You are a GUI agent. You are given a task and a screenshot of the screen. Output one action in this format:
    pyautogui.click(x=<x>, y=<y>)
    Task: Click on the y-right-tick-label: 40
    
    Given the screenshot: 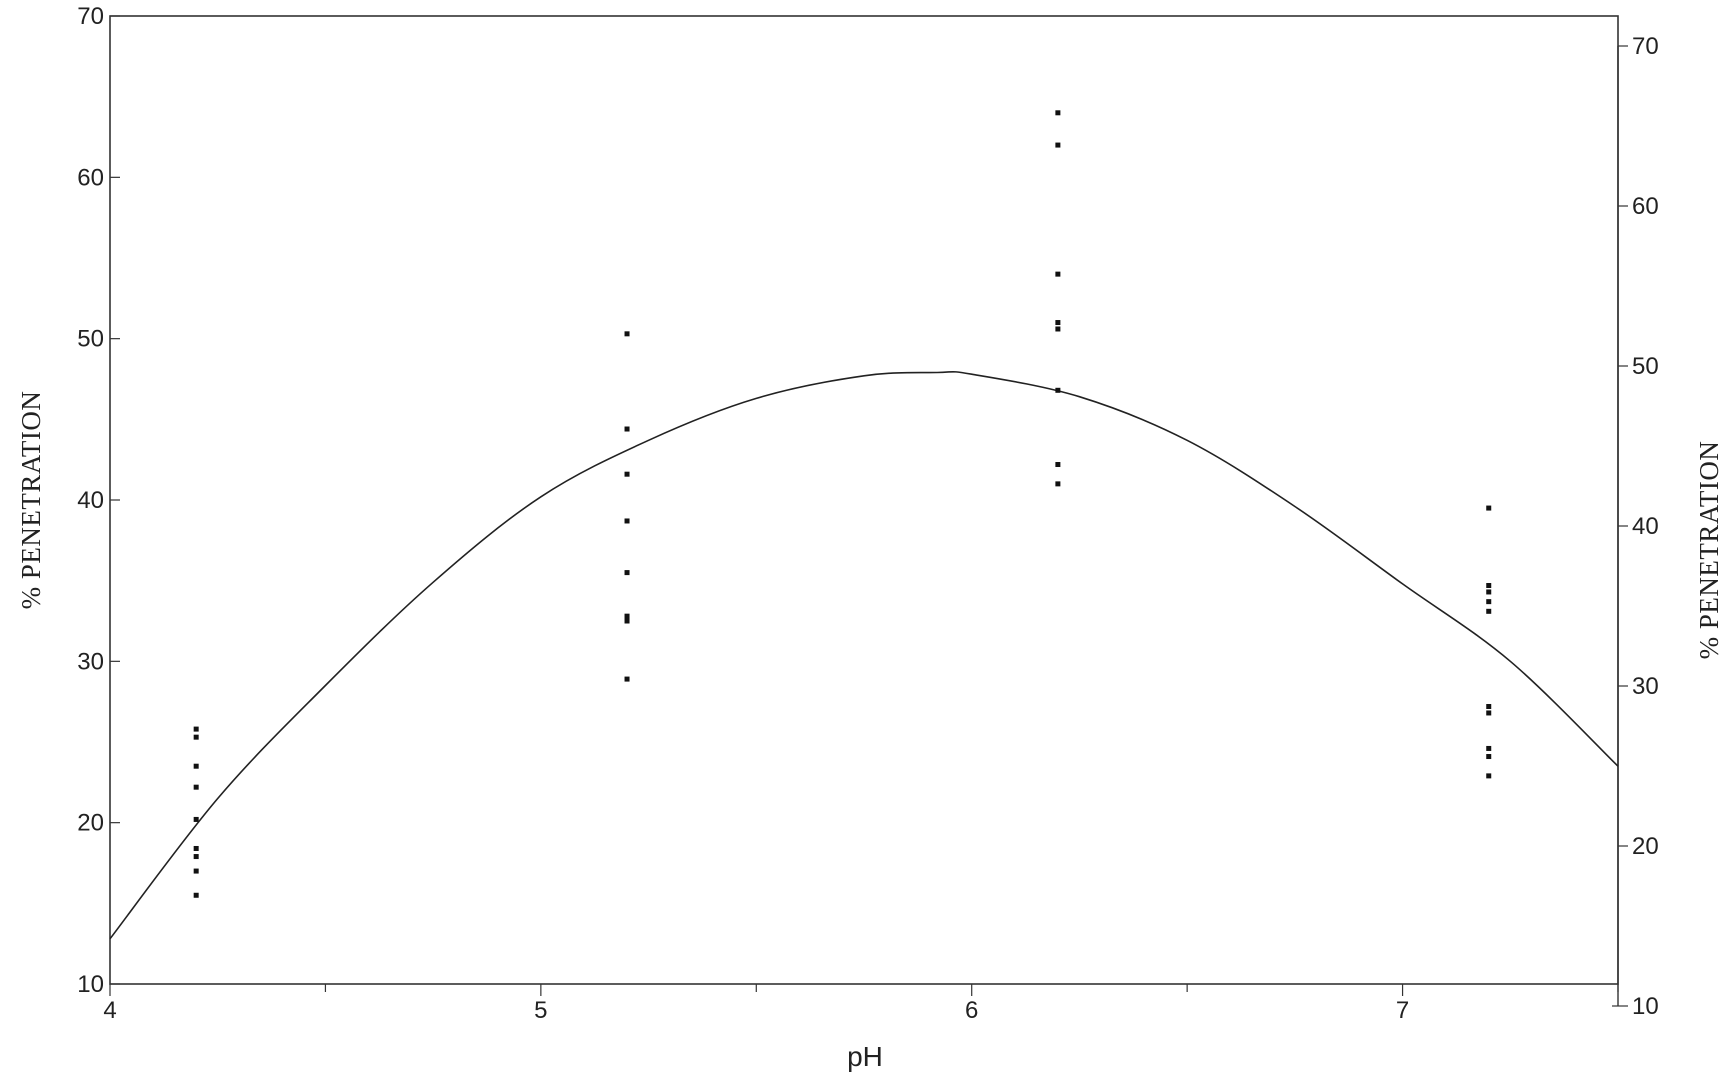 What is the action you would take?
    pyautogui.click(x=1645, y=526)
    